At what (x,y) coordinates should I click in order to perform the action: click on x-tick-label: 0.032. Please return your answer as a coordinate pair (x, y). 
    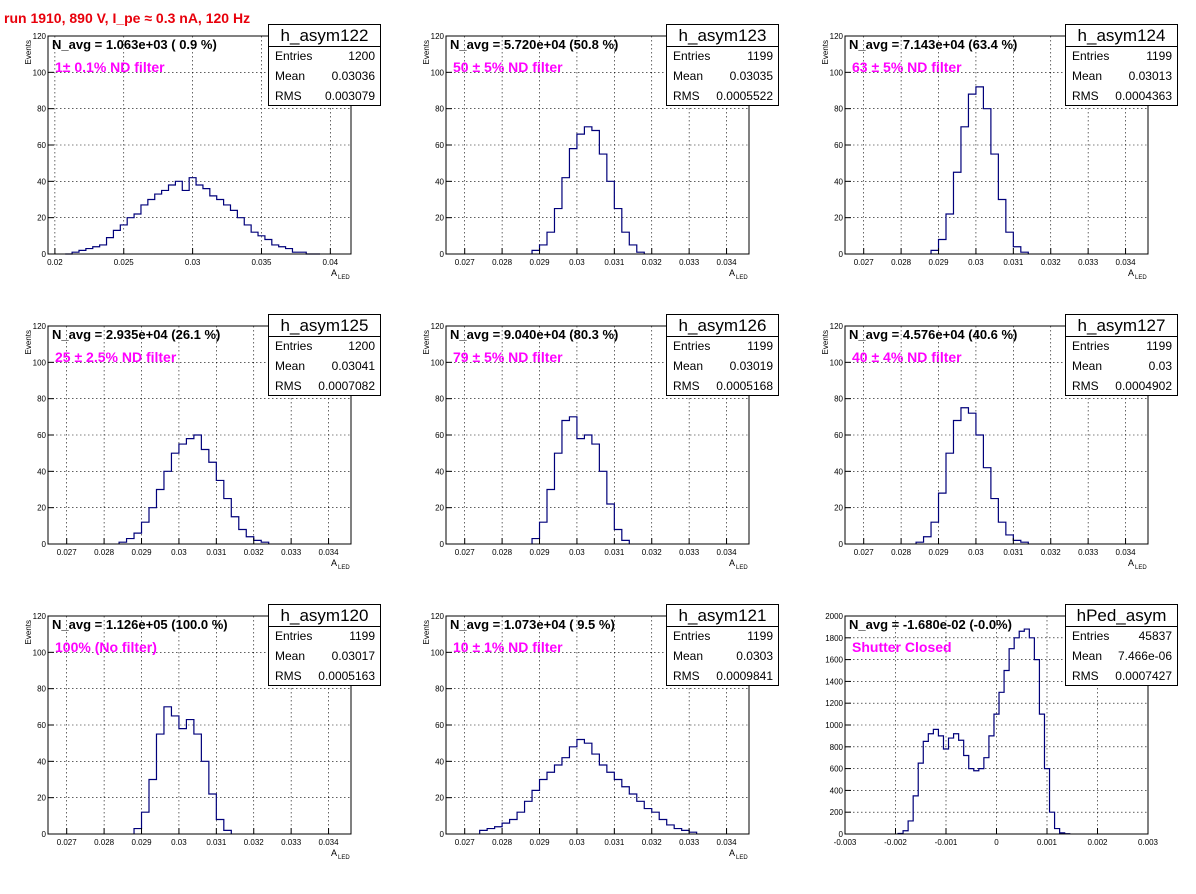
    Looking at the image, I should click on (652, 842).